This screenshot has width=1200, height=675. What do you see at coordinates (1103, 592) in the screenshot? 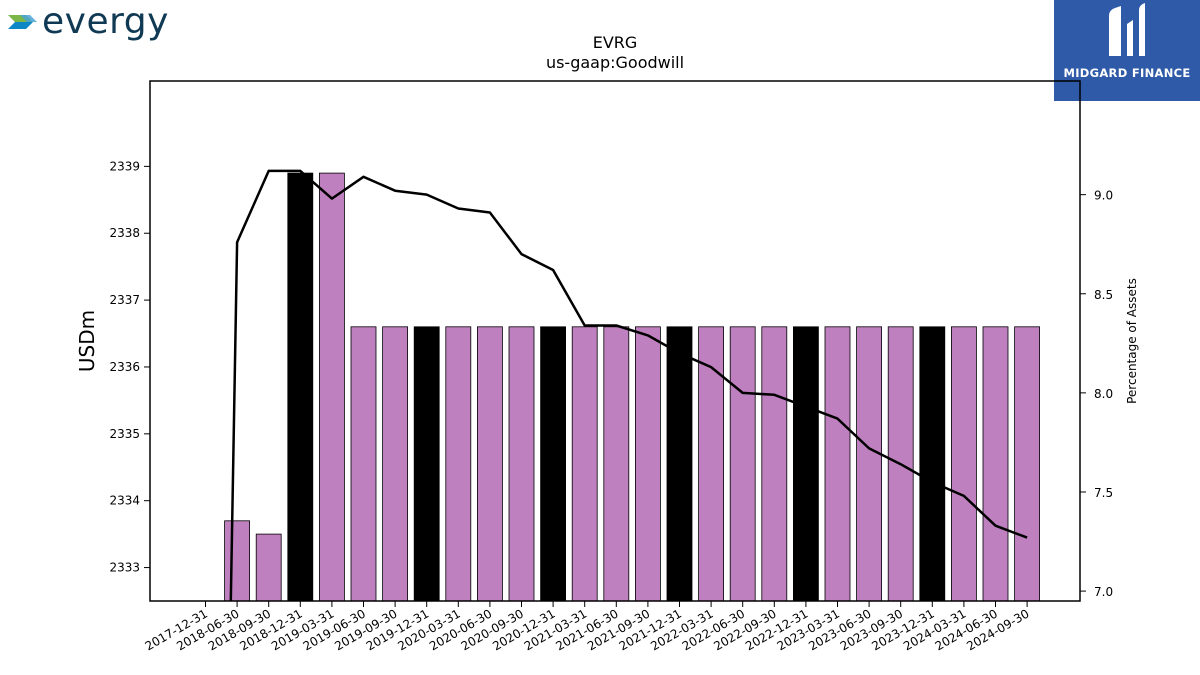
I see `y2-tick-label: 7.0` at bounding box center [1103, 592].